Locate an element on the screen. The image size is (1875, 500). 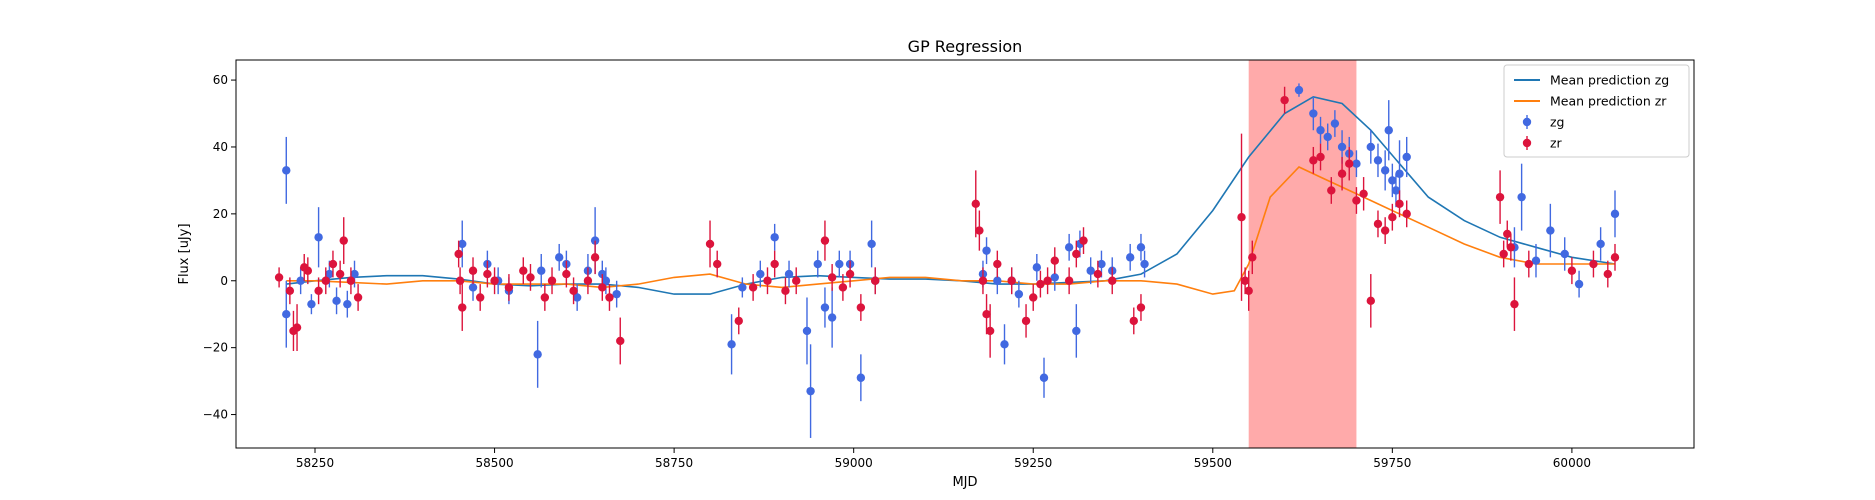
legend-label: Mean prediction zr is located at coordinates (1608, 101).